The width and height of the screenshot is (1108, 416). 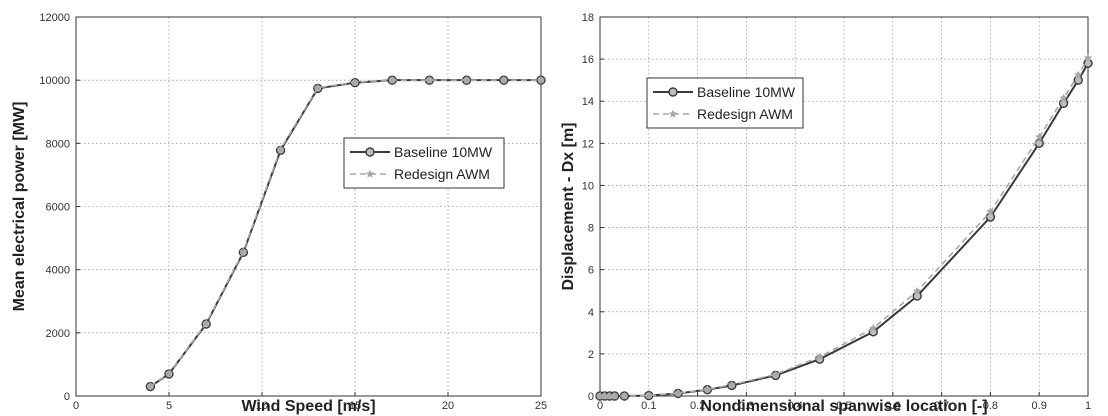 I want to click on x-axis-label: Nondimensional spanwise location [-], so click(x=843, y=406).